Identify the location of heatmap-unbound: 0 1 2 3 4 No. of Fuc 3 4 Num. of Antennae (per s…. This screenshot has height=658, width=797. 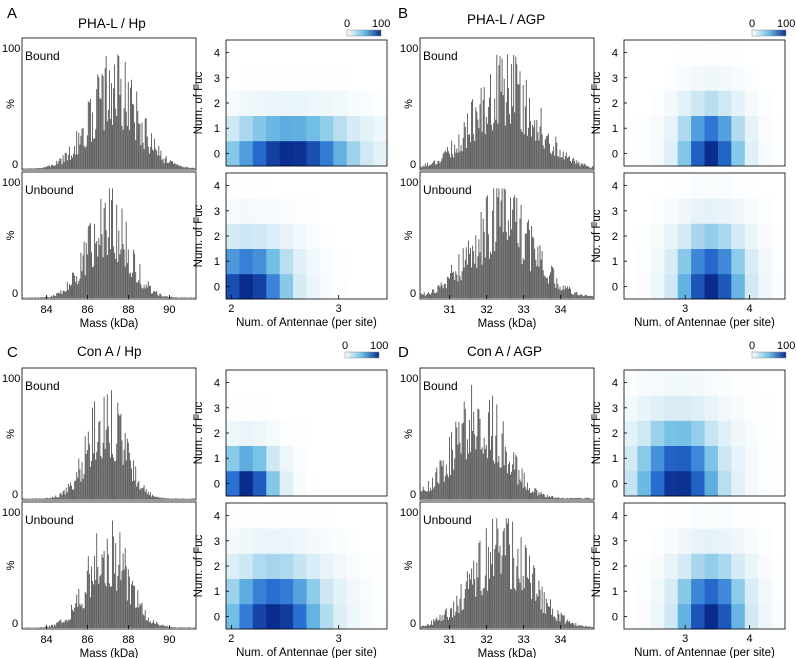
(688, 250).